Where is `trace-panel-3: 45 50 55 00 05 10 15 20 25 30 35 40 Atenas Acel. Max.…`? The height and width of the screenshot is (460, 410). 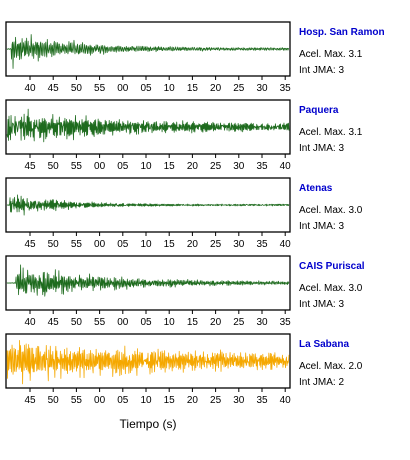 trace-panel-3: 45 50 55 00 05 10 15 20 25 30 35 40 Atenas Acel. Max.… is located at coordinates (184, 213).